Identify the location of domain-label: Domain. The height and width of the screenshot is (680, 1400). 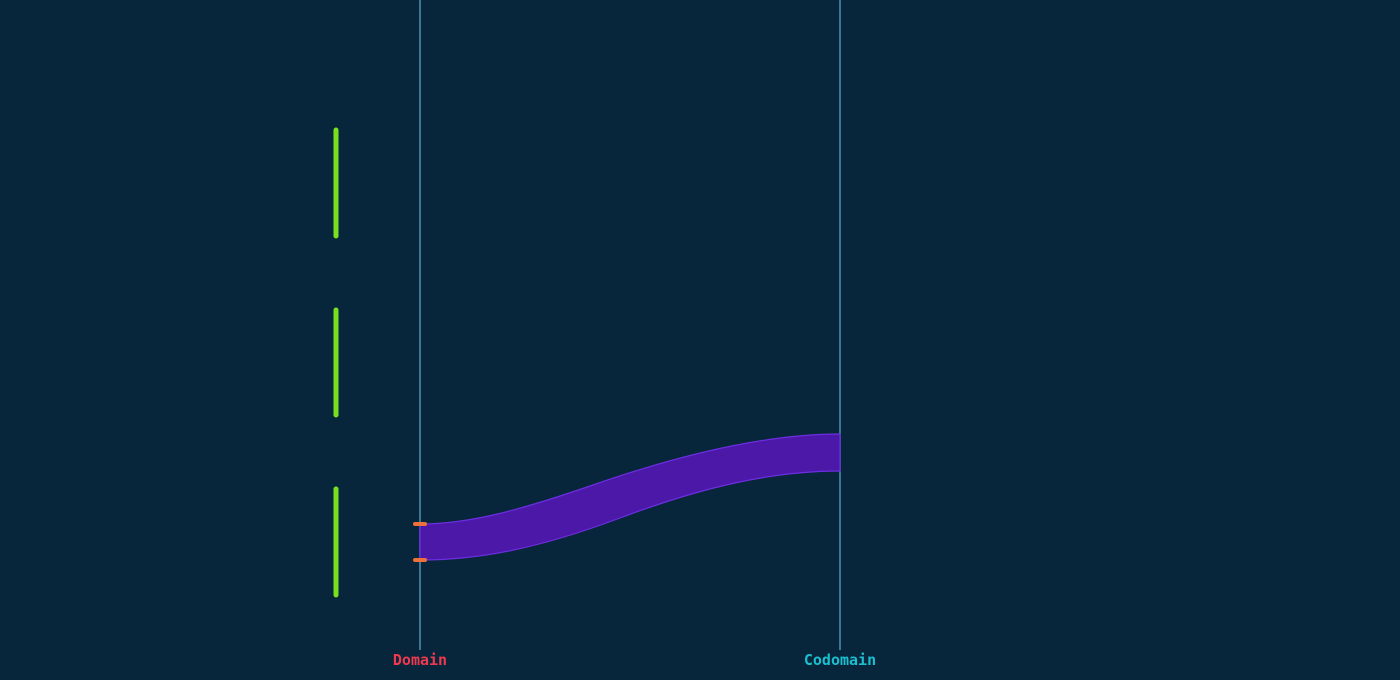
(420, 660).